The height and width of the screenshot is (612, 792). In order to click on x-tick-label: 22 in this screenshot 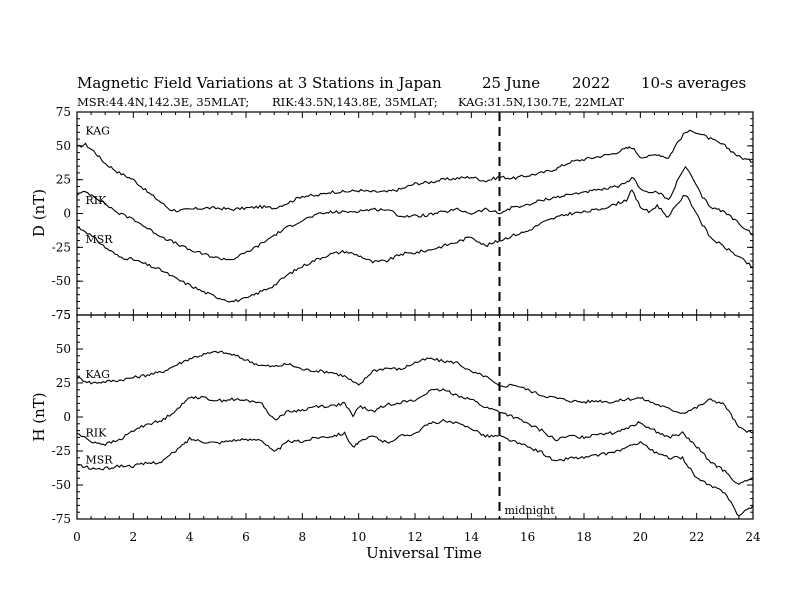, I will do `click(696, 537)`.